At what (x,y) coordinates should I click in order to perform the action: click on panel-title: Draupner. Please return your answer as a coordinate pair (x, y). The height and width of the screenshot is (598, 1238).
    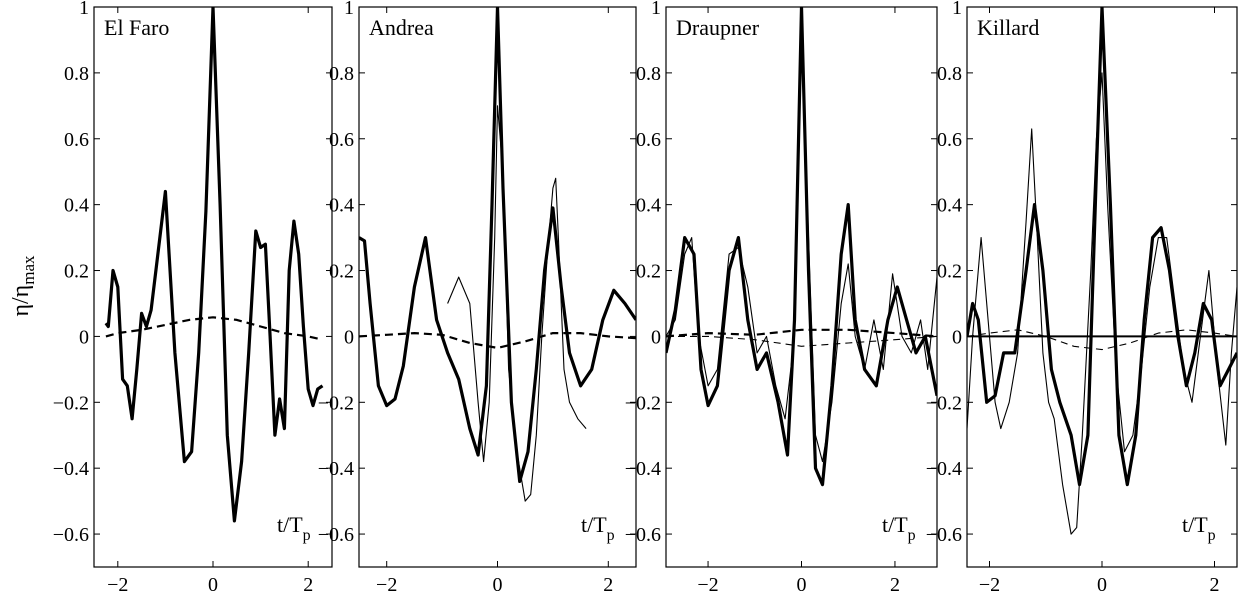
    Looking at the image, I should click on (718, 27).